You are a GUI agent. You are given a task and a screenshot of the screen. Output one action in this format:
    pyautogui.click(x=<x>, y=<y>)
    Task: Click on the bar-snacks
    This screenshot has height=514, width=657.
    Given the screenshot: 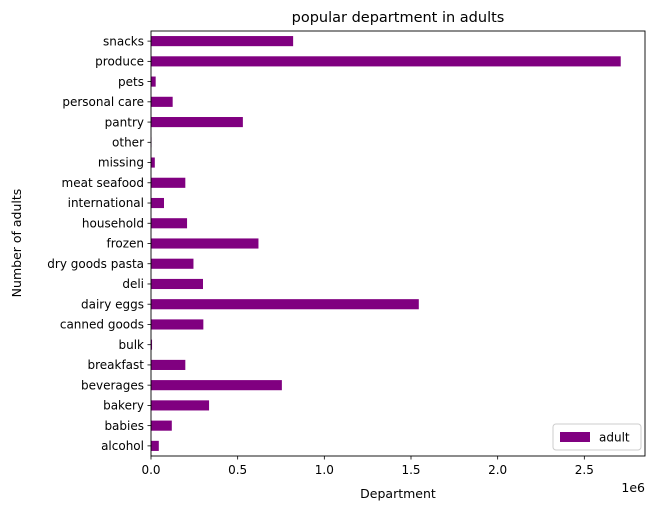 What is the action you would take?
    pyautogui.click(x=222, y=41)
    